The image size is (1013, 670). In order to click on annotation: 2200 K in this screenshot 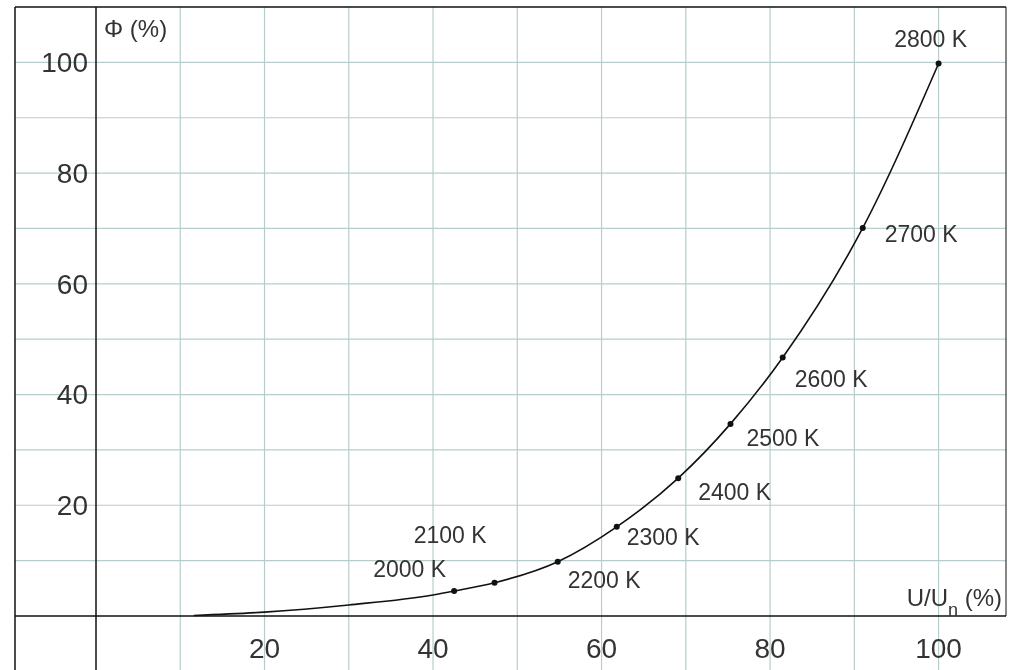, I will do `click(604, 579)`.